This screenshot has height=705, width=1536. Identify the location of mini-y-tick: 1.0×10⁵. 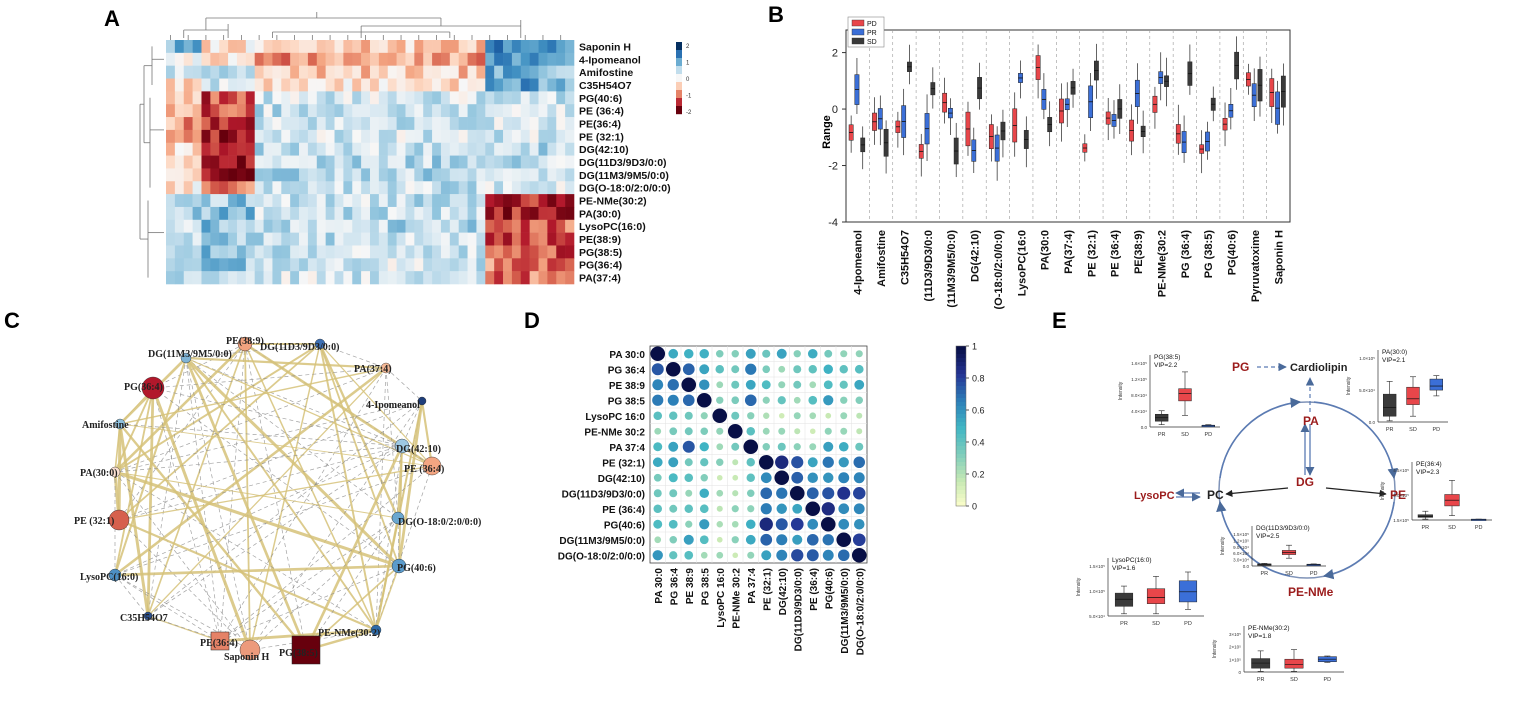
(1367, 358).